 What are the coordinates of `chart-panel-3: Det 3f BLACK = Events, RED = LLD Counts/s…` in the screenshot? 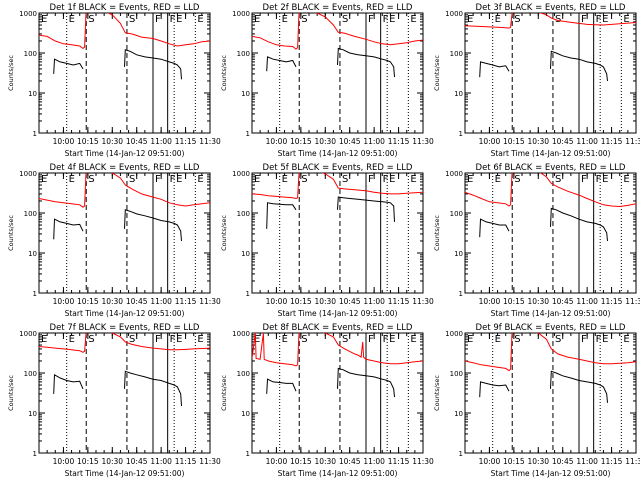 It's located at (536, 80).